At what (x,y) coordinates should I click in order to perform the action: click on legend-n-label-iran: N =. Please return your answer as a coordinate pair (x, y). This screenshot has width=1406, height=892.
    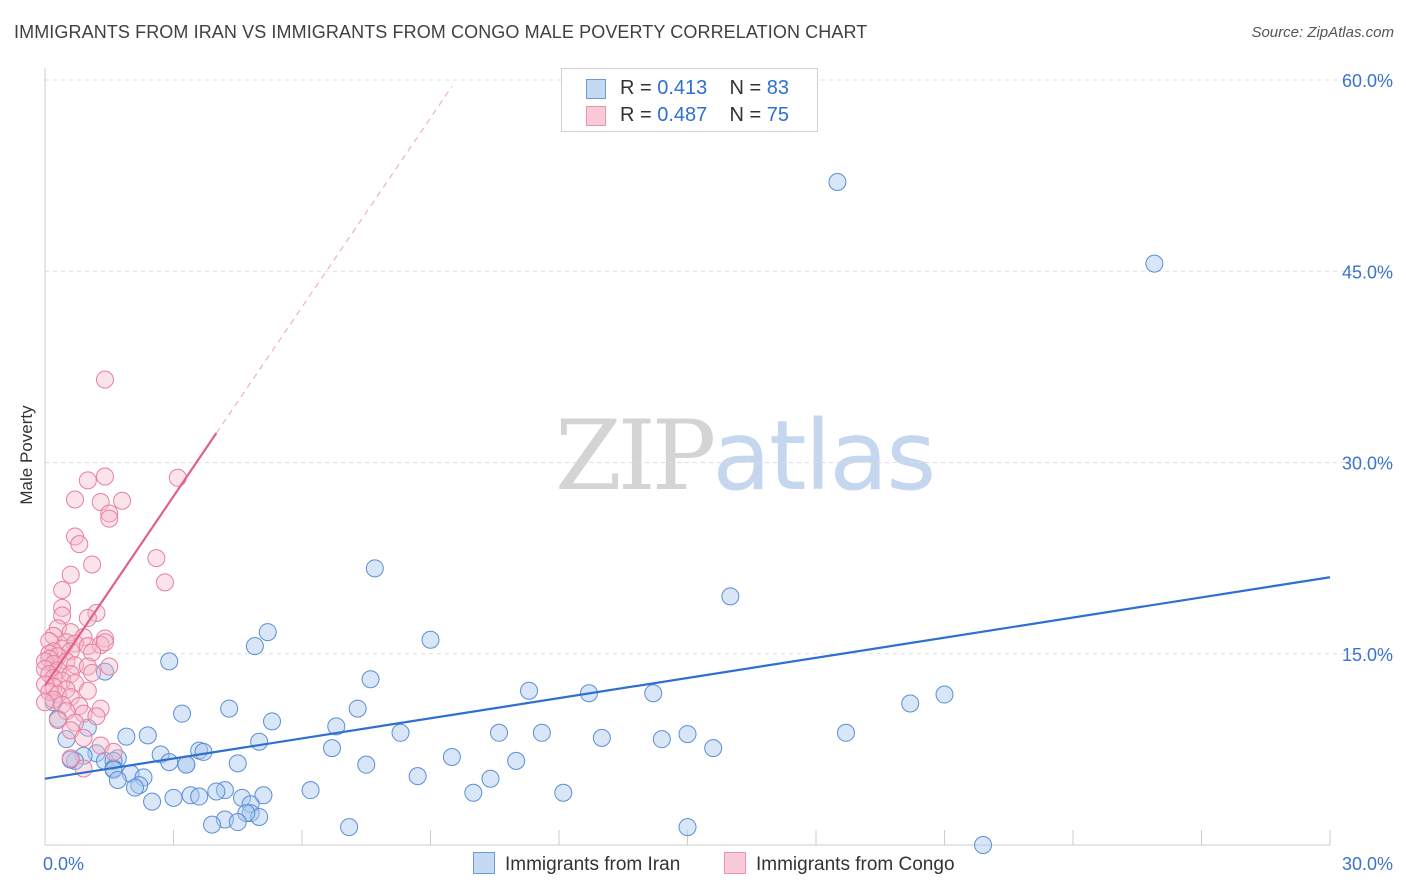
    Looking at the image, I should click on (745, 88).